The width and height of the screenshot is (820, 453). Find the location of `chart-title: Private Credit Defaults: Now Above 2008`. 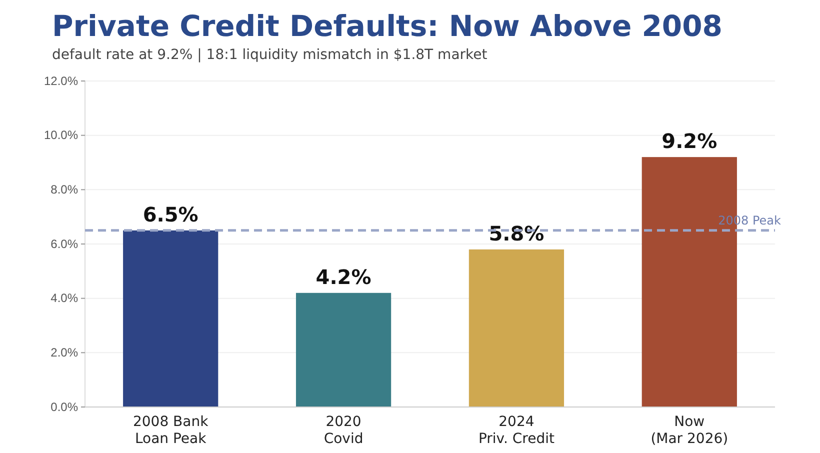

chart-title: Private Credit Defaults: Now Above 2008 is located at coordinates (387, 26).